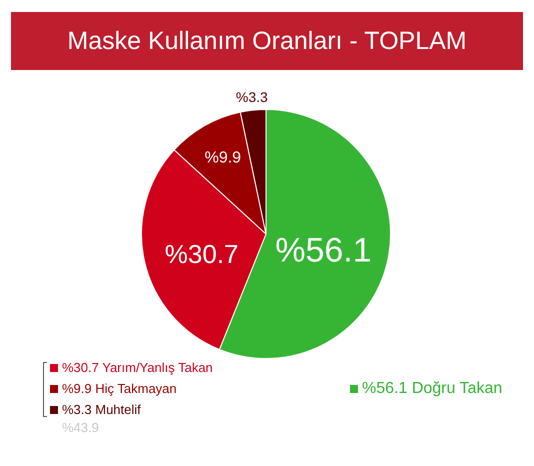 Image resolution: width=534 pixels, height=466 pixels. Describe the element at coordinates (101, 409) in the screenshot. I see `legend-label: %3.3 Muhtelif` at that location.